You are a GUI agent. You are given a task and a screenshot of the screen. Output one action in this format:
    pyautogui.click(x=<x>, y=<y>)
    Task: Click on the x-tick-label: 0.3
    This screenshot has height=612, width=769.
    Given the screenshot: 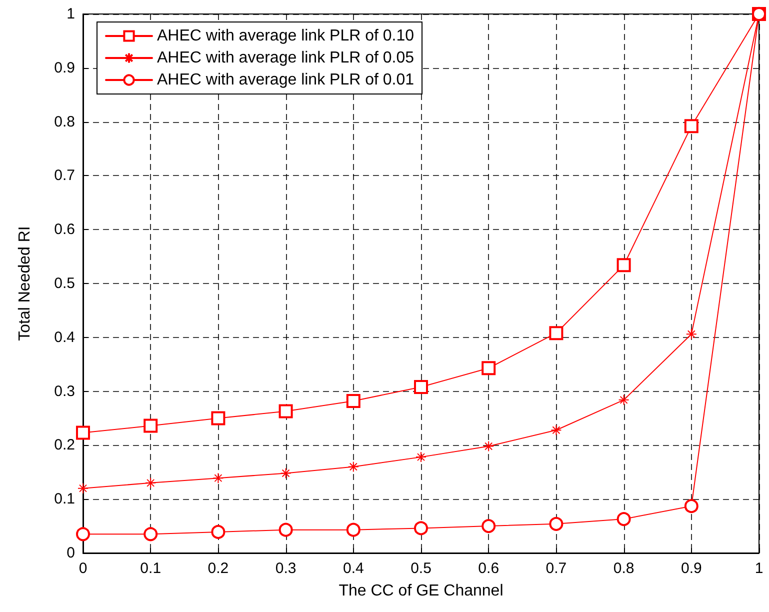 What is the action you would take?
    pyautogui.click(x=285, y=568)
    